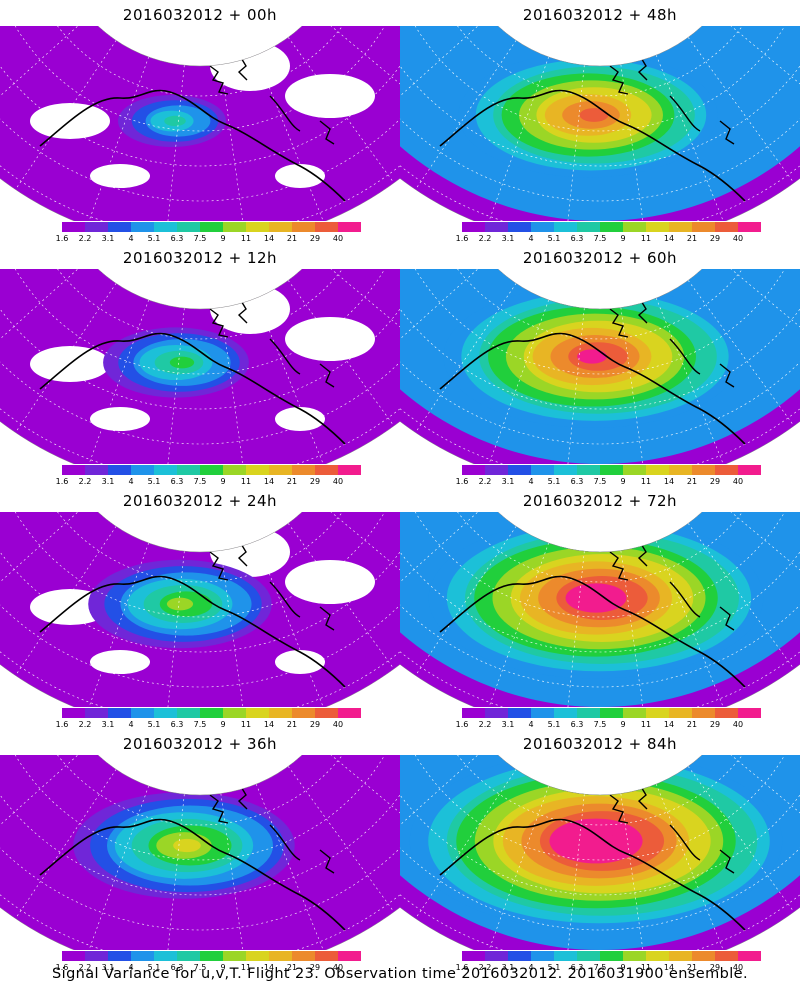 The image size is (800, 1000). Describe the element at coordinates (462, 238) in the screenshot. I see `colorbar-tick-label: 1.6` at that location.